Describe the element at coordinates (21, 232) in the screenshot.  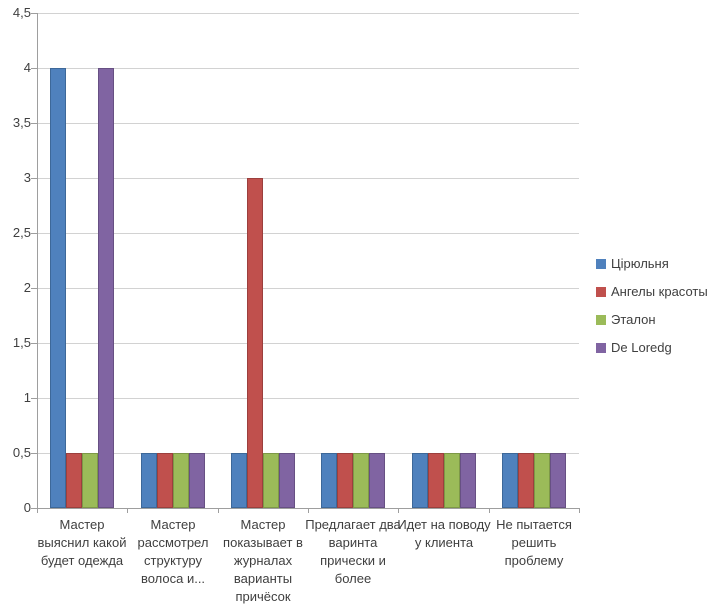
I see `y-tick-label: 2,5` at that location.